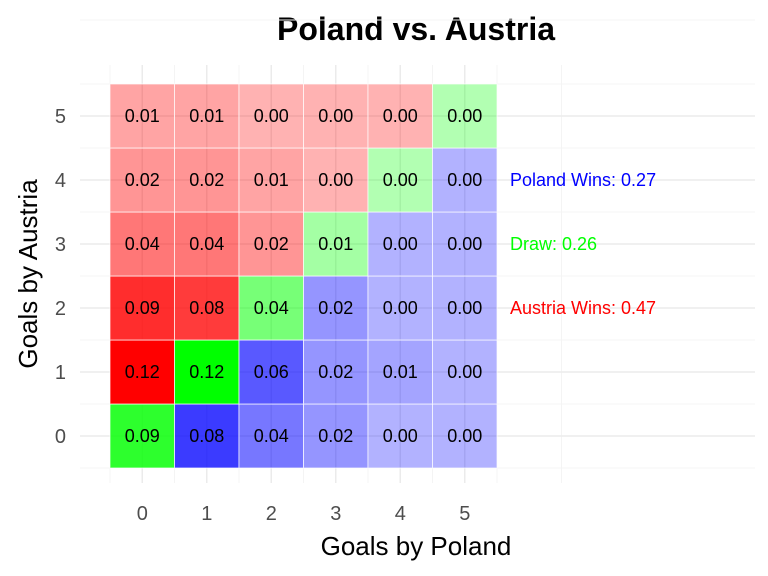 Image resolution: width=768 pixels, height=576 pixels. Describe the element at coordinates (60, 117) in the screenshot. I see `y-tick-label: 5` at that location.